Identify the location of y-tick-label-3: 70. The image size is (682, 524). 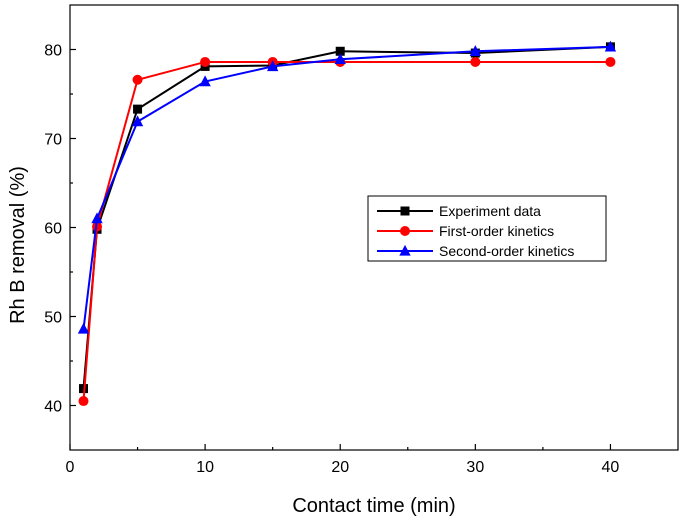
(53, 140).